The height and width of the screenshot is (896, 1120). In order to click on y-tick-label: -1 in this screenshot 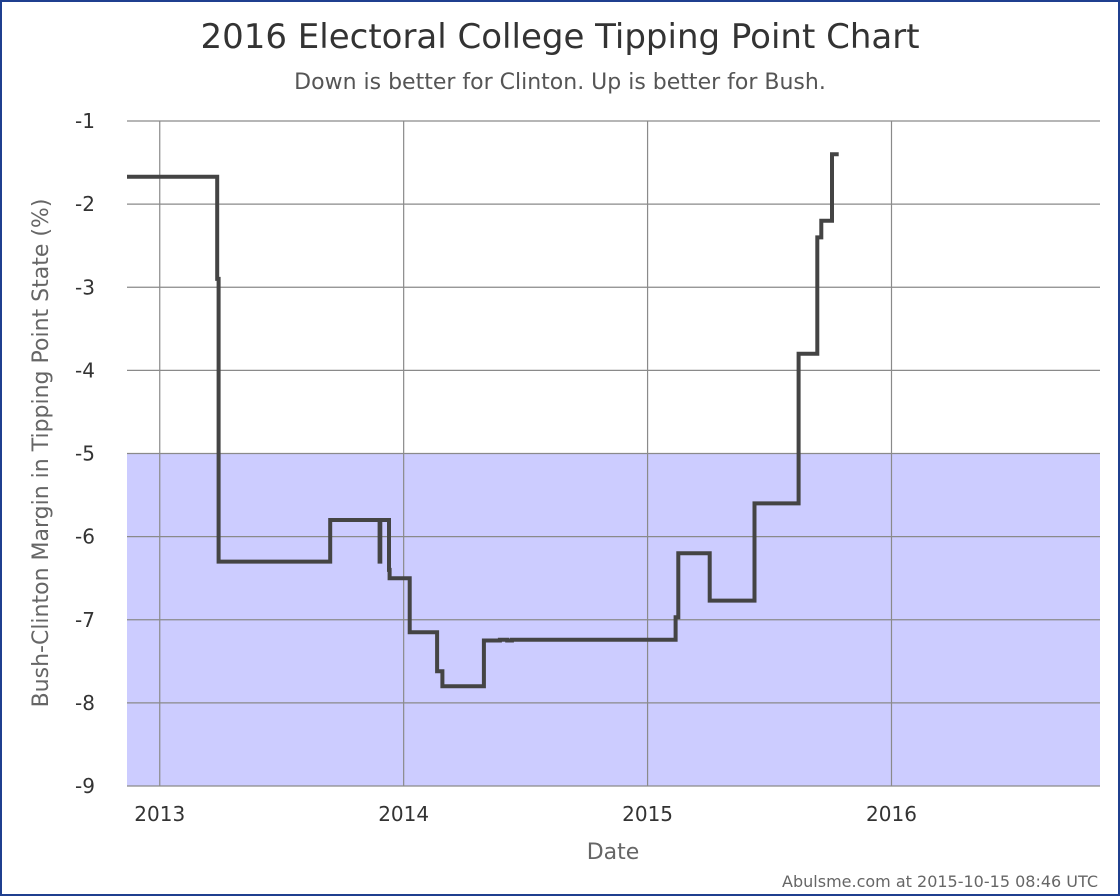, I will do `click(85, 121)`.